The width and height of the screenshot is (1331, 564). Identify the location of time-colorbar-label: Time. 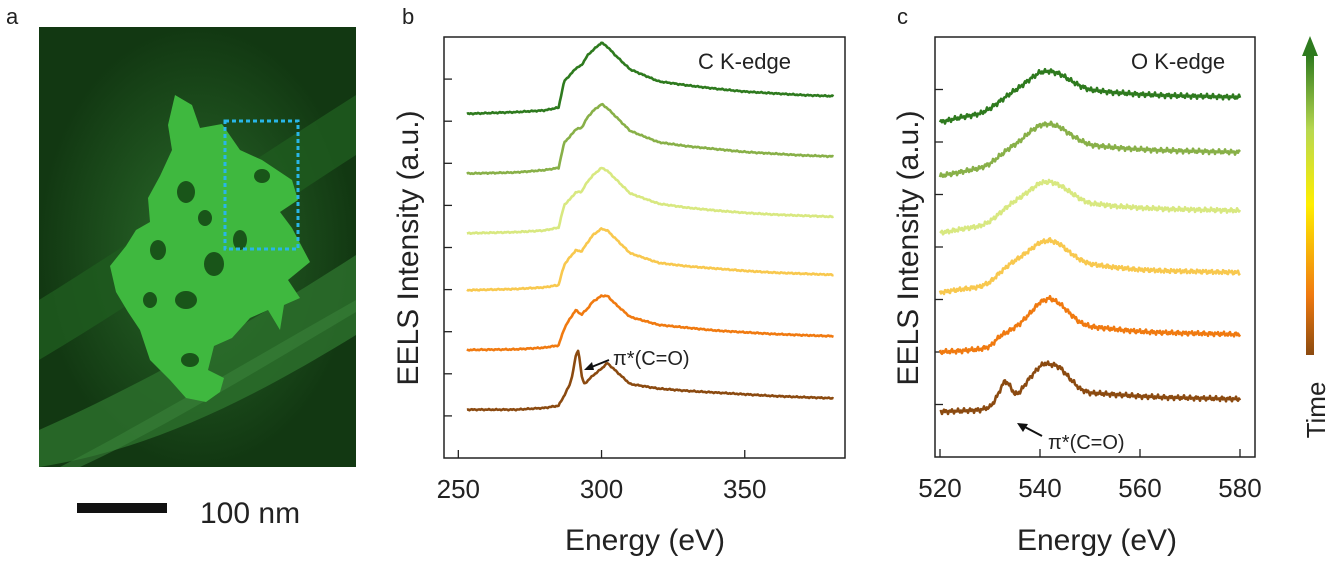
(1316, 410).